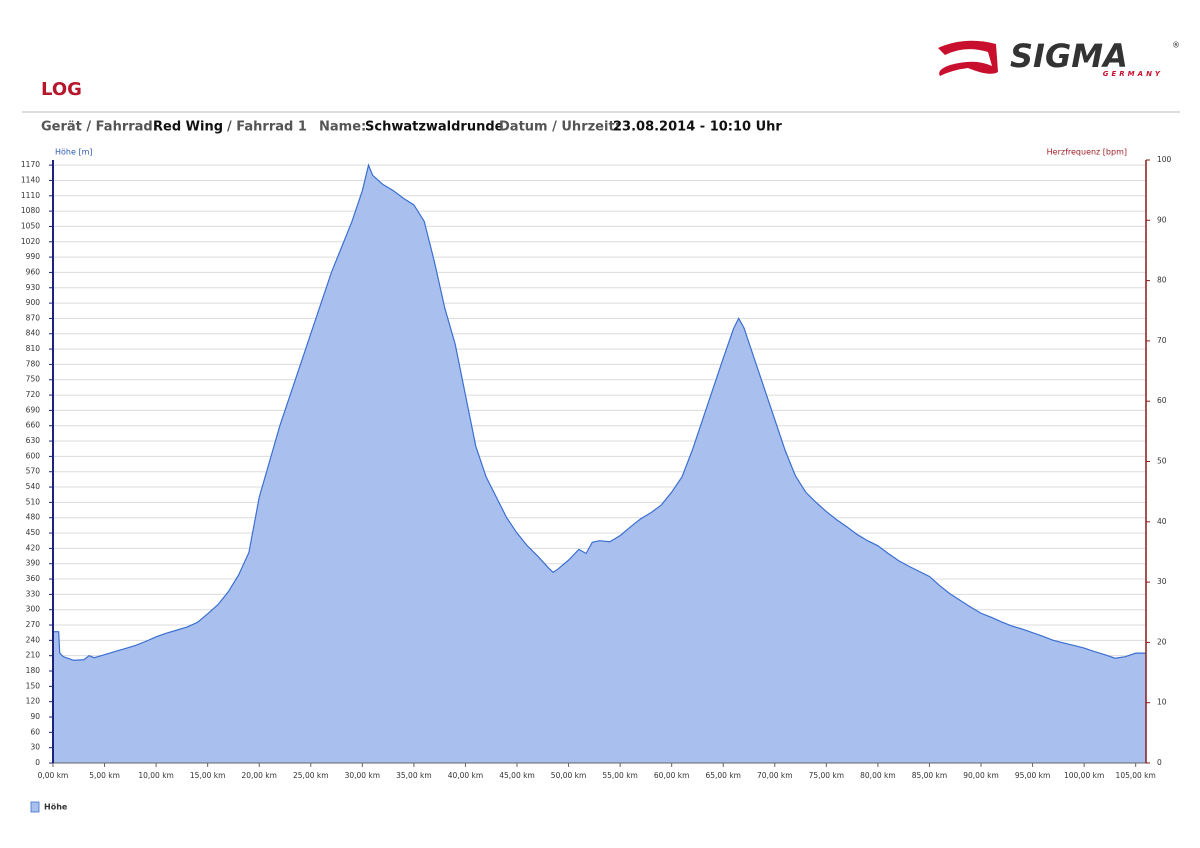  Describe the element at coordinates (33, 287) in the screenshot. I see `y-tick-label: 930` at that location.